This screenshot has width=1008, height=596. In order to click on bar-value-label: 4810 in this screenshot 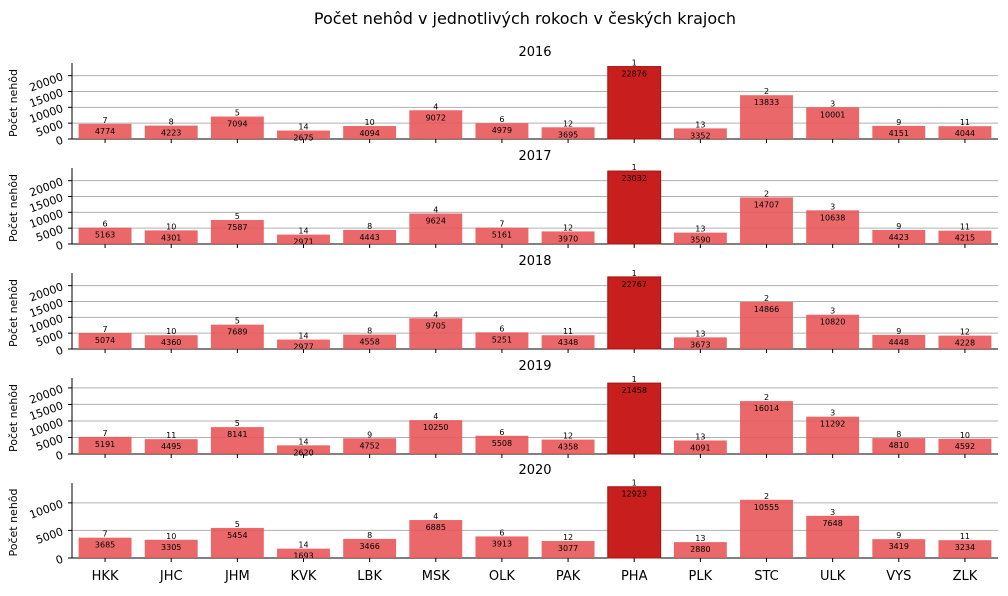, I will do `click(899, 445)`.